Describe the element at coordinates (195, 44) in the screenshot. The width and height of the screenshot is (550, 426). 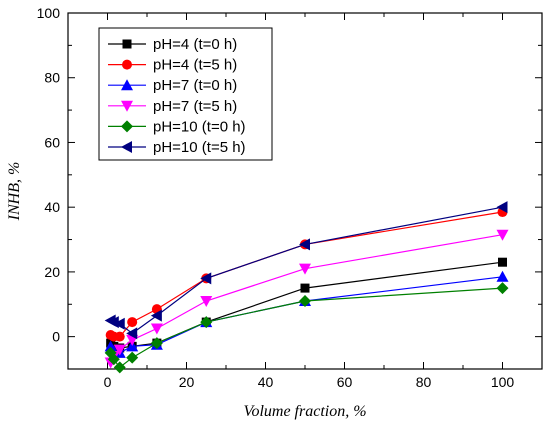
I see `legend-label: pH=4 (t=0 h)` at that location.